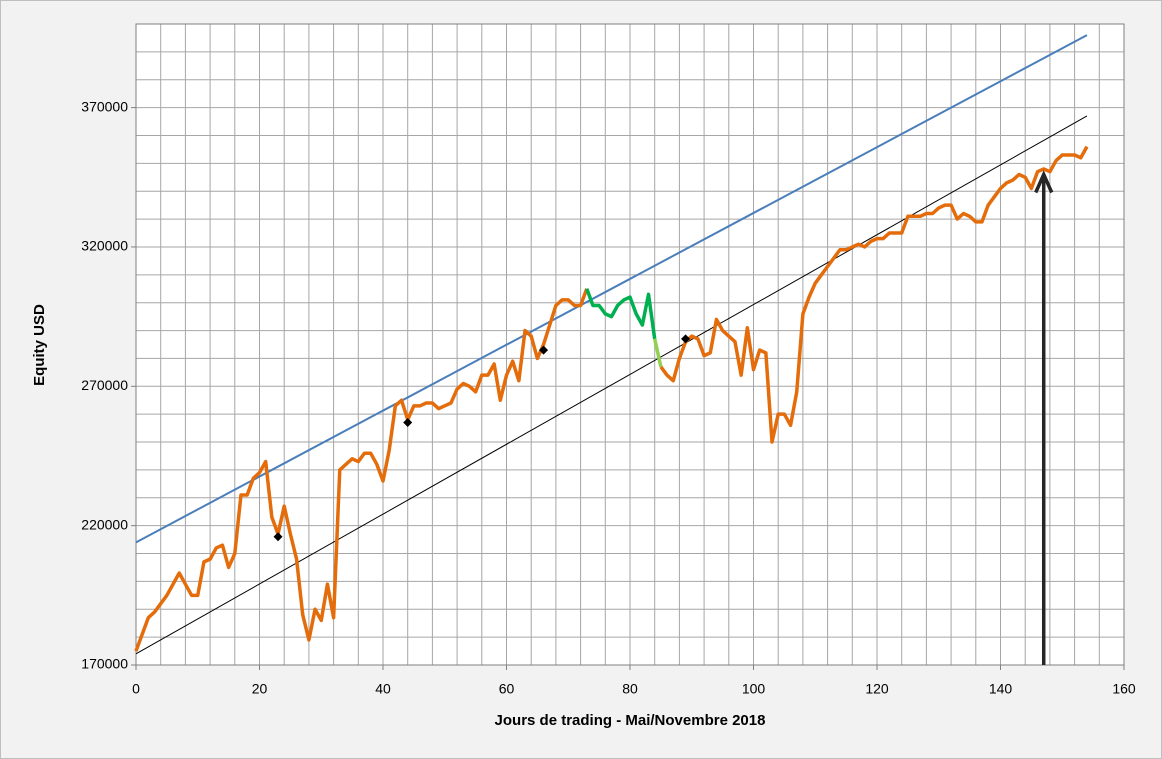  Describe the element at coordinates (104, 385) in the screenshot. I see `y-tick-label: 270000` at that location.